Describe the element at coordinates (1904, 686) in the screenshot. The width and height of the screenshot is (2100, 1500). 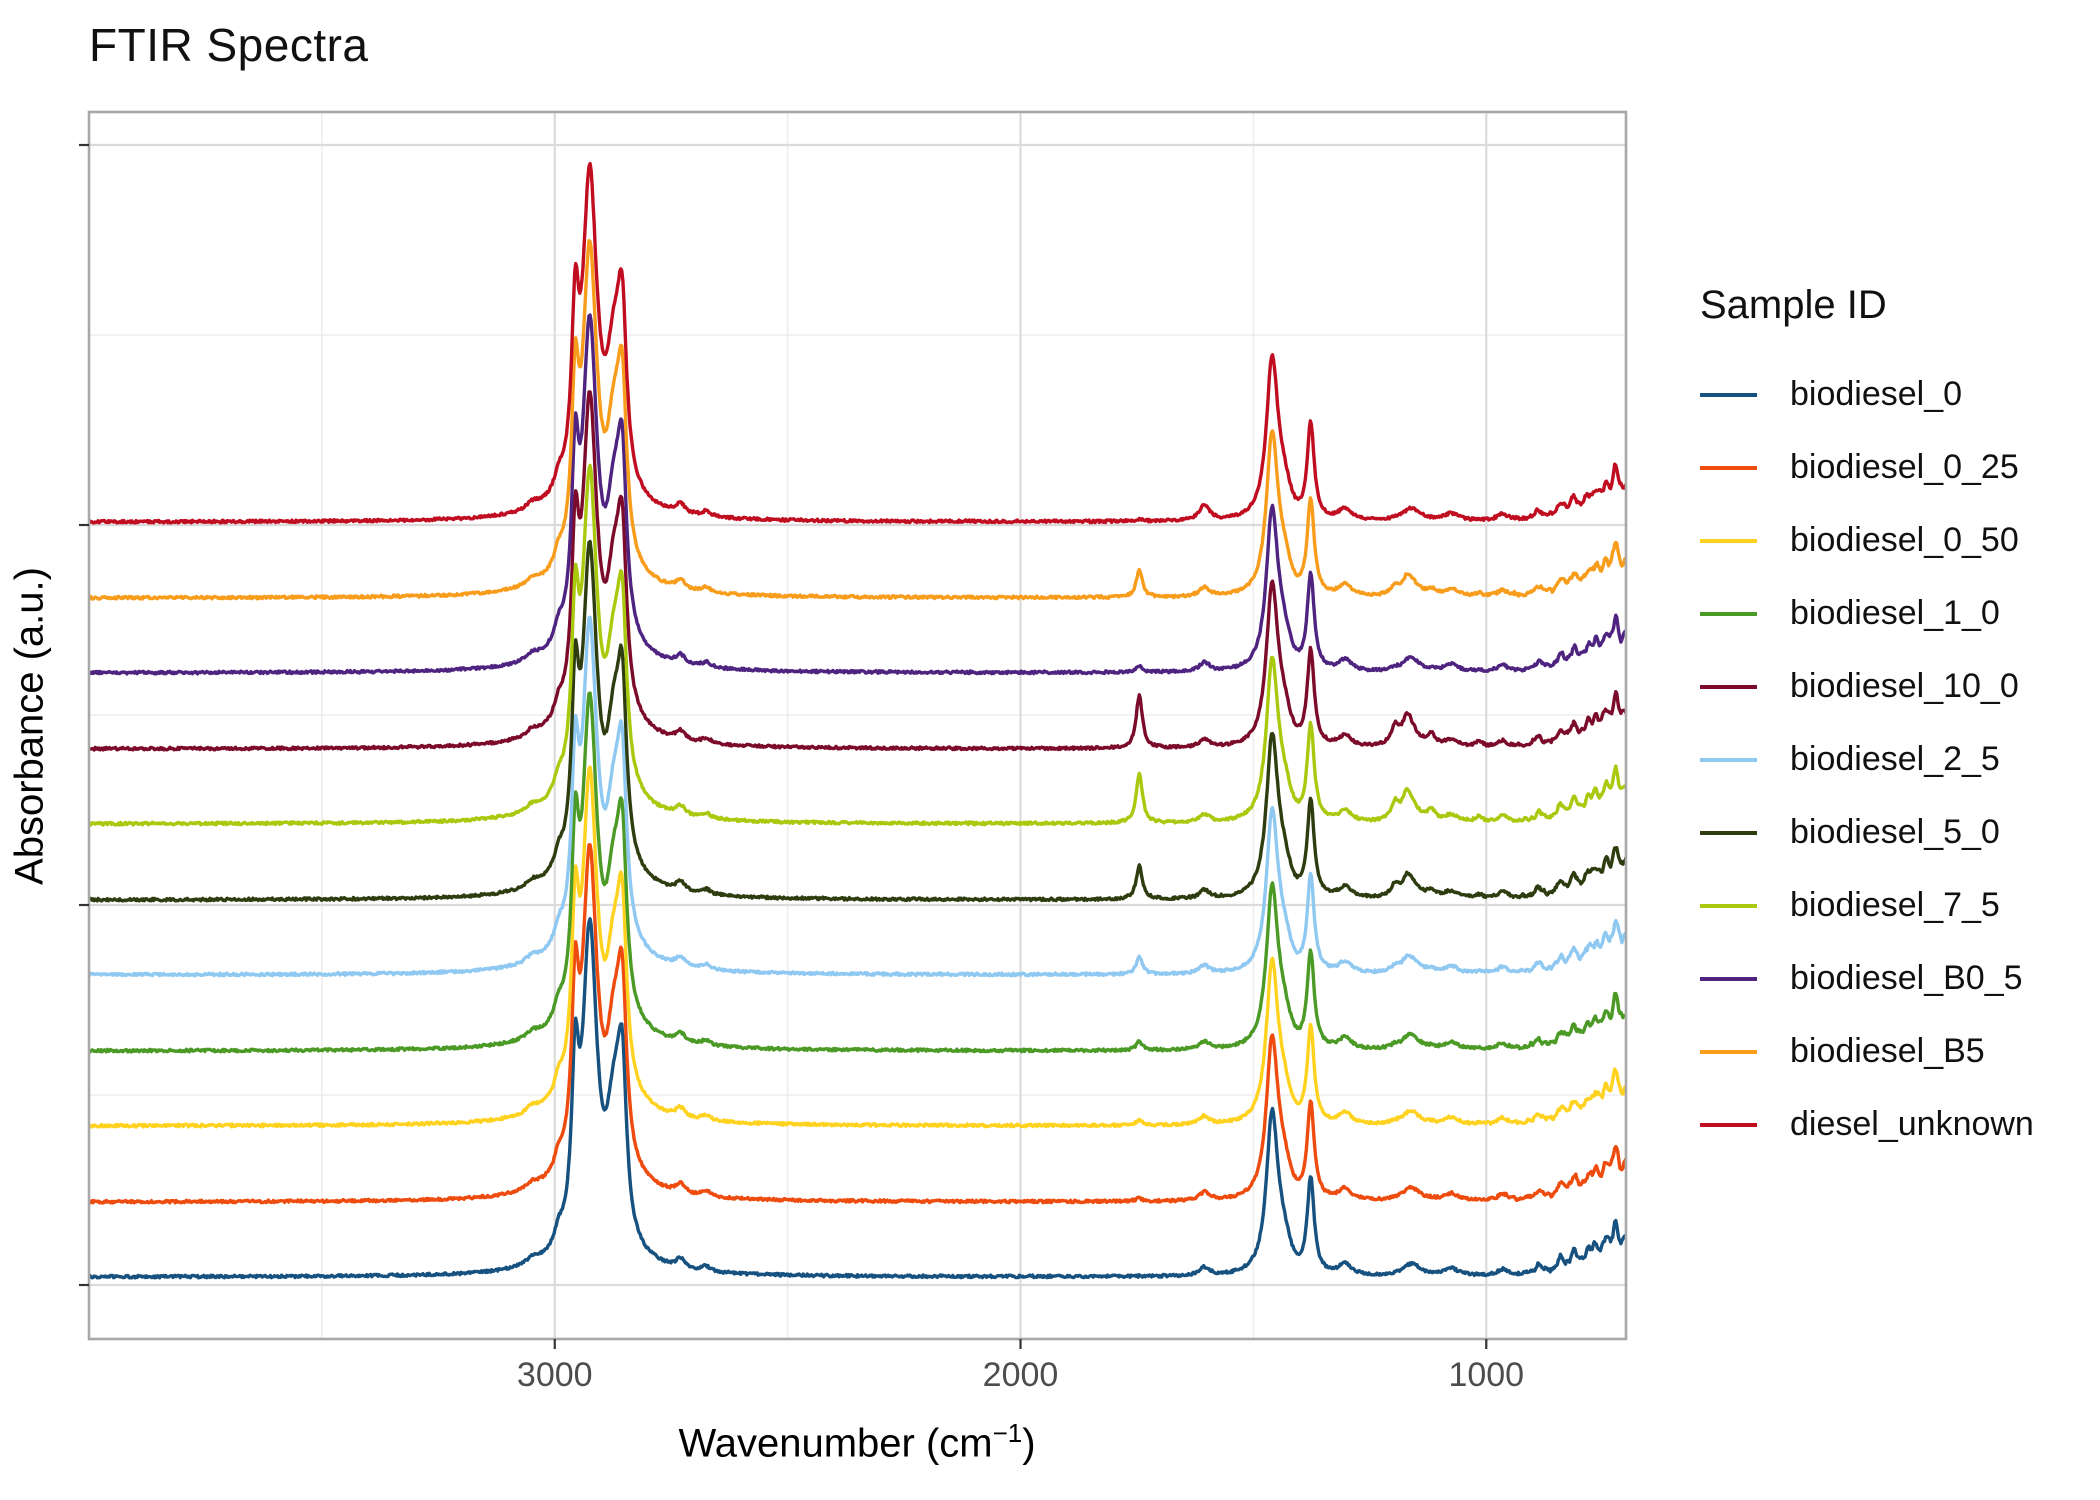
I see `legend-label: biodiesel_10_0` at that location.